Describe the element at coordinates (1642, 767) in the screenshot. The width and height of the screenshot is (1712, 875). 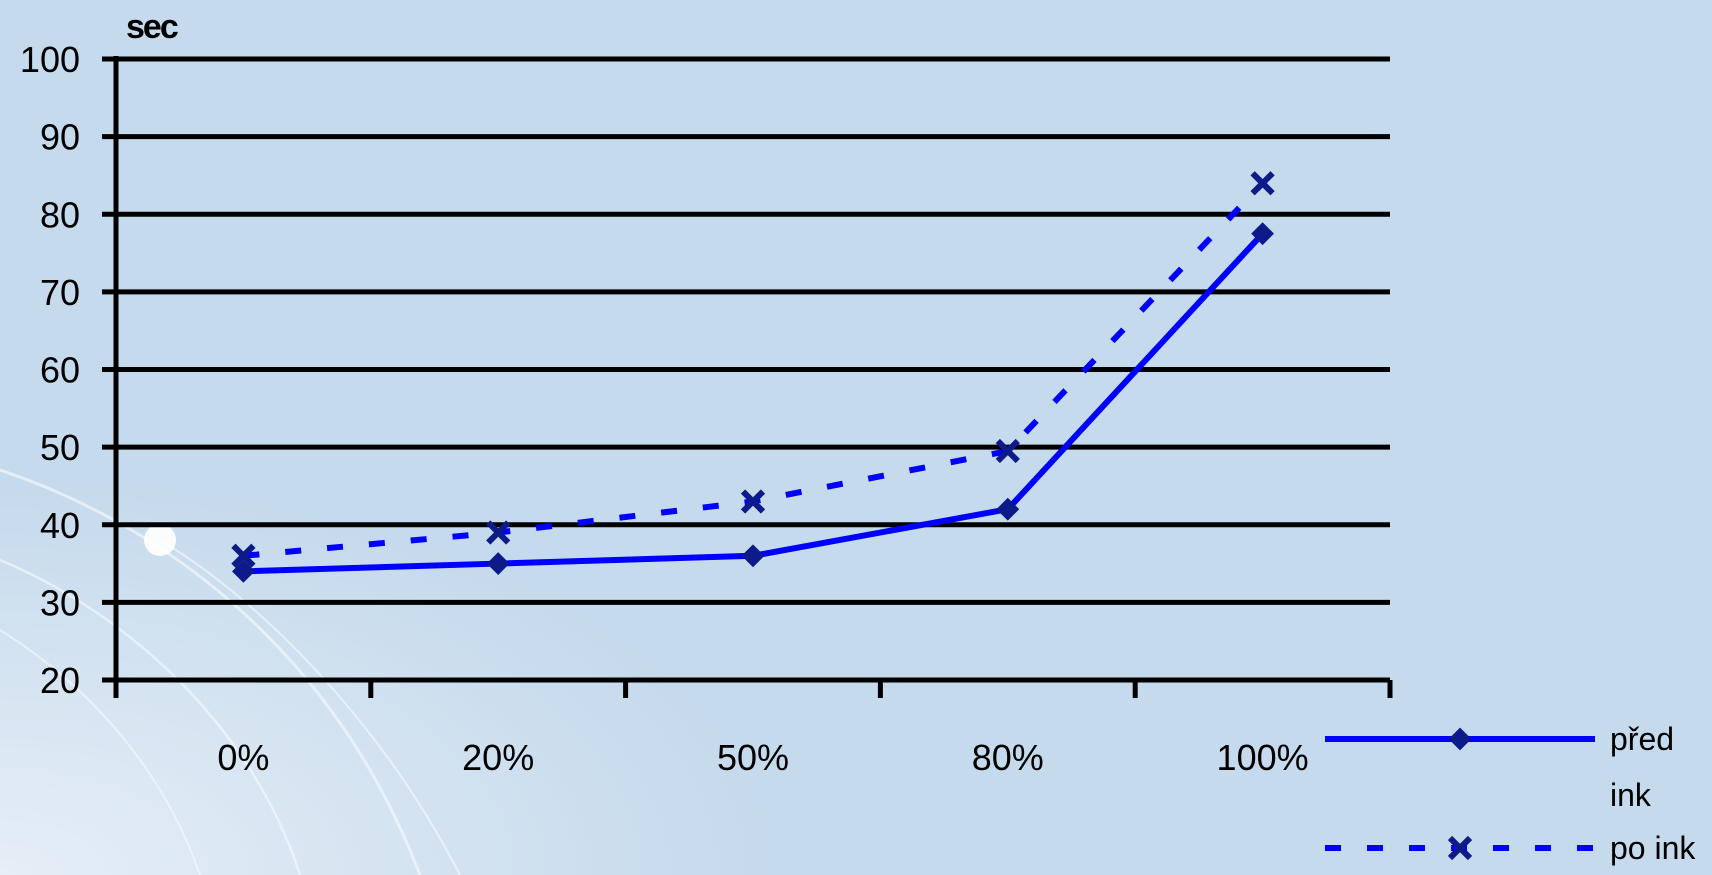
I see `legend-label-0: před ink` at that location.